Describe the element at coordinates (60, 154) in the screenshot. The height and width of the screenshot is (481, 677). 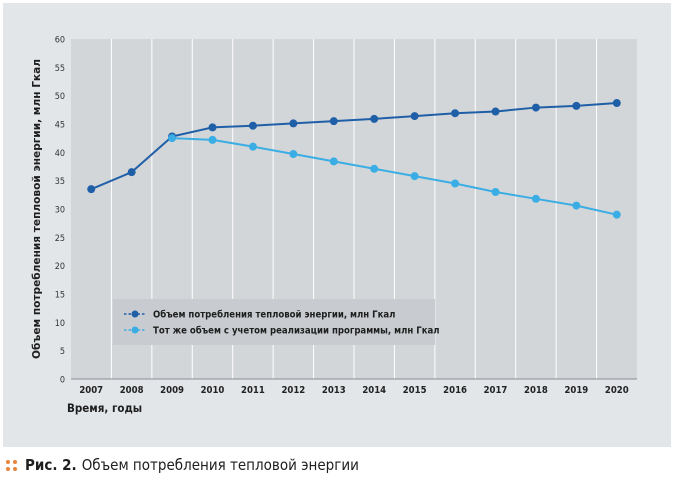
I see `y-tick-label: 40` at that location.